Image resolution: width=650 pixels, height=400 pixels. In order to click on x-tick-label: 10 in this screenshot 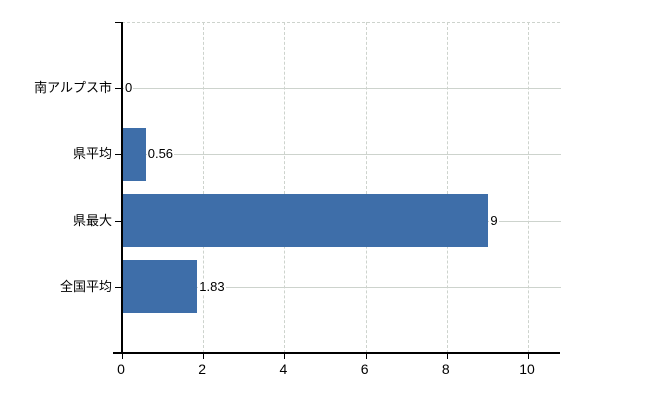, I will do `click(527, 369)`.